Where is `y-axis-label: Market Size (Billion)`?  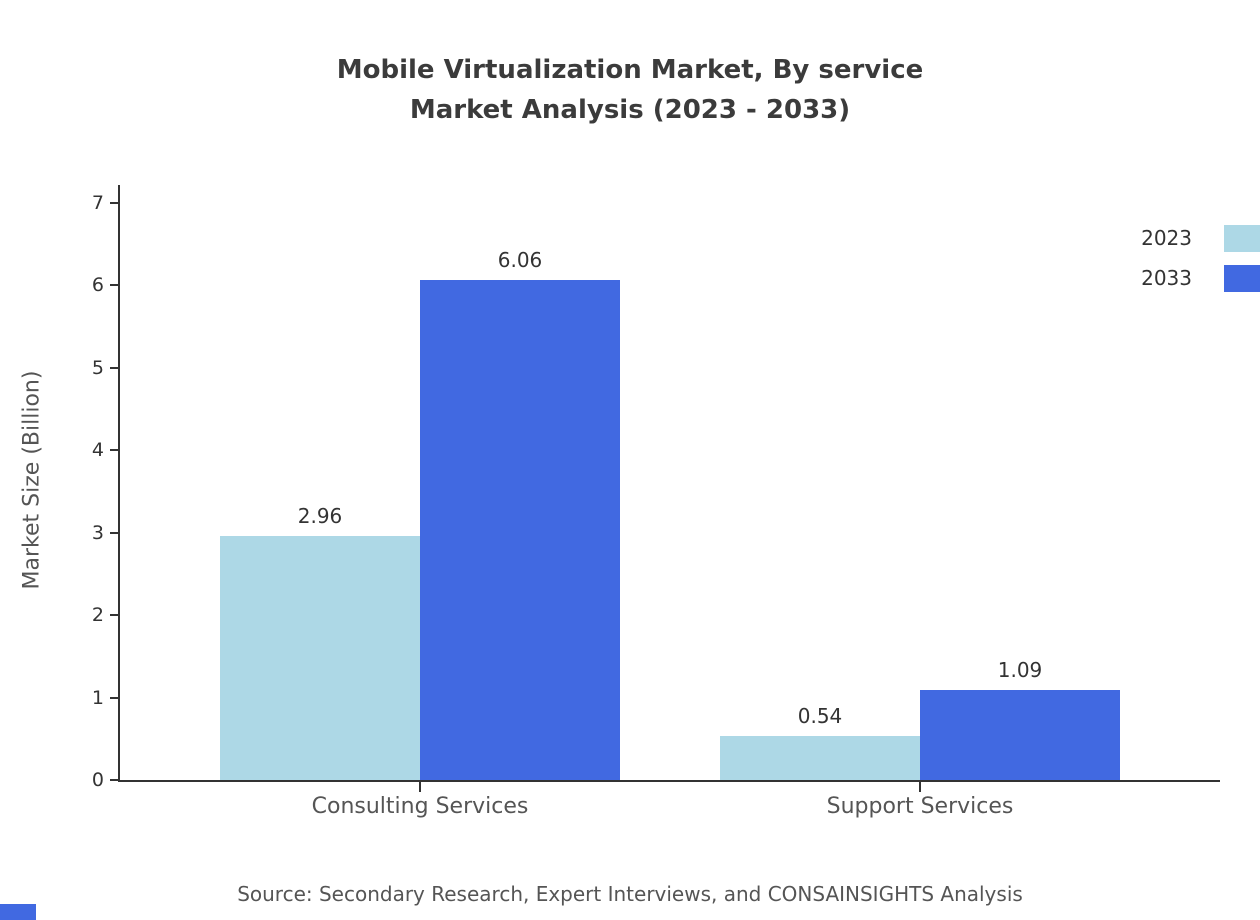 y-axis-label: Market Size (Billion) is located at coordinates (32, 480).